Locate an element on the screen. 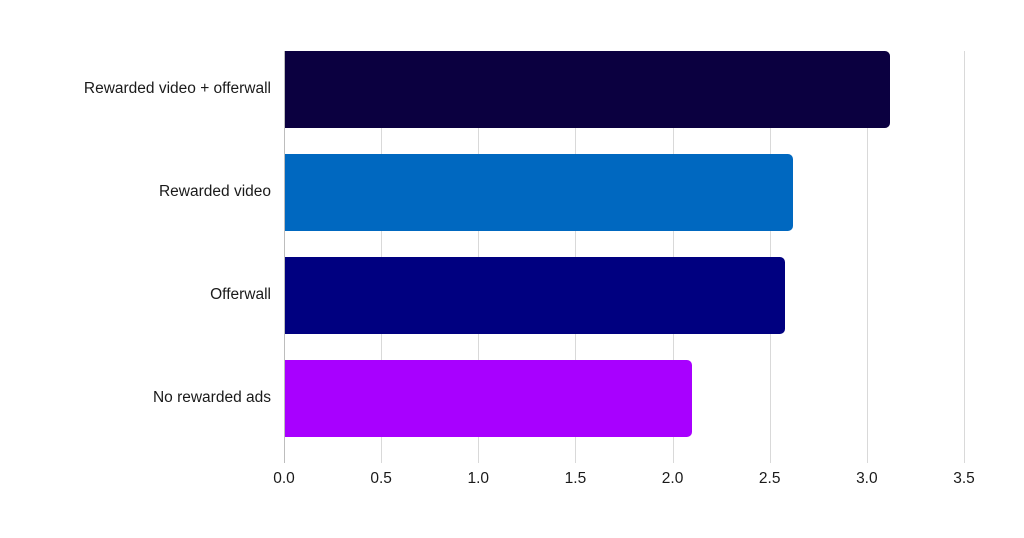 This screenshot has width=1024, height=538. x-tick-label: 3.0 is located at coordinates (867, 478).